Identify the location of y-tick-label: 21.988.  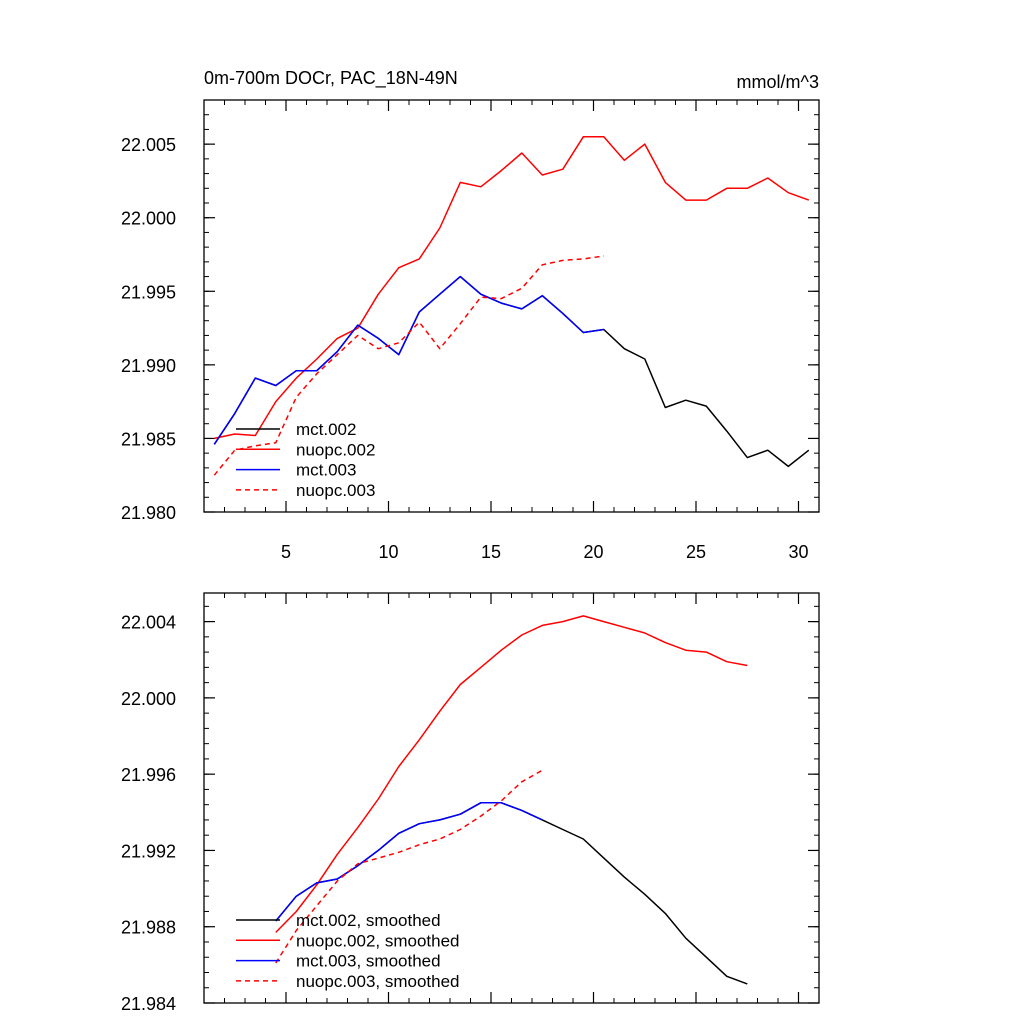
(148, 928).